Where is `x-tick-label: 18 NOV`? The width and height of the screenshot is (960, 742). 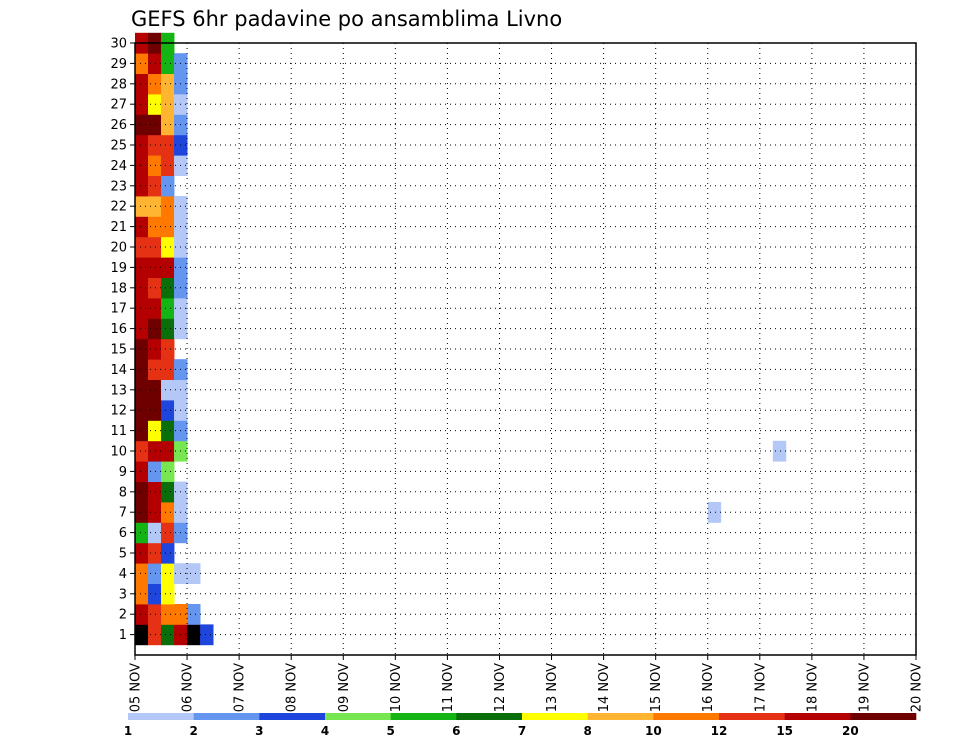 x-tick-label: 18 NOV is located at coordinates (812, 687).